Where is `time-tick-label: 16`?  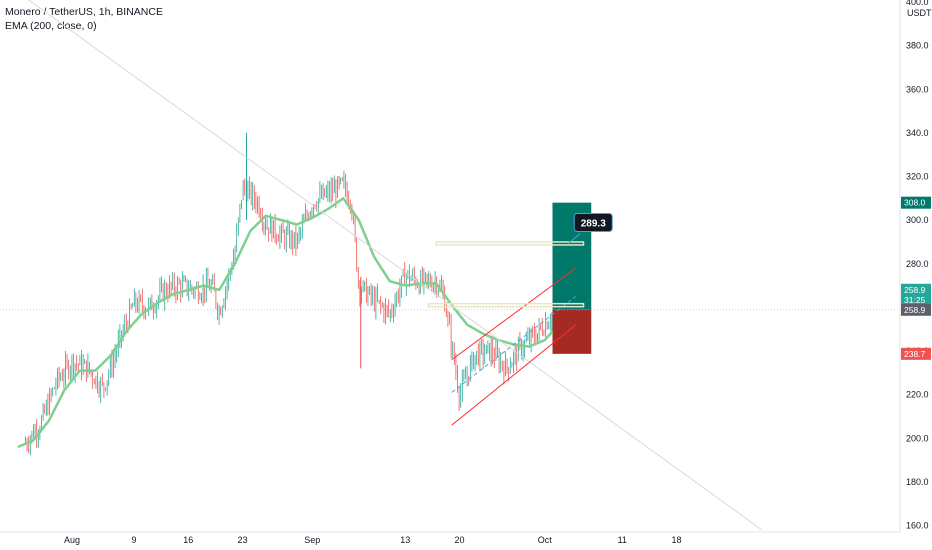
time-tick-label: 16 is located at coordinates (188, 540).